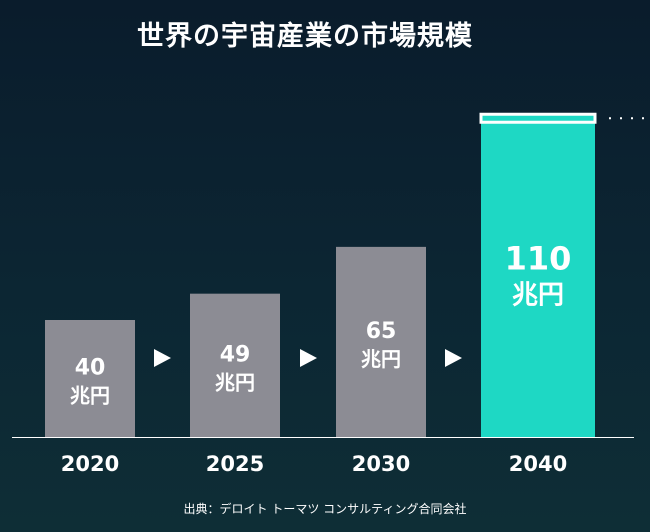 The image size is (650, 532). I want to click on x-tick-label-2025: 2025, so click(235, 464).